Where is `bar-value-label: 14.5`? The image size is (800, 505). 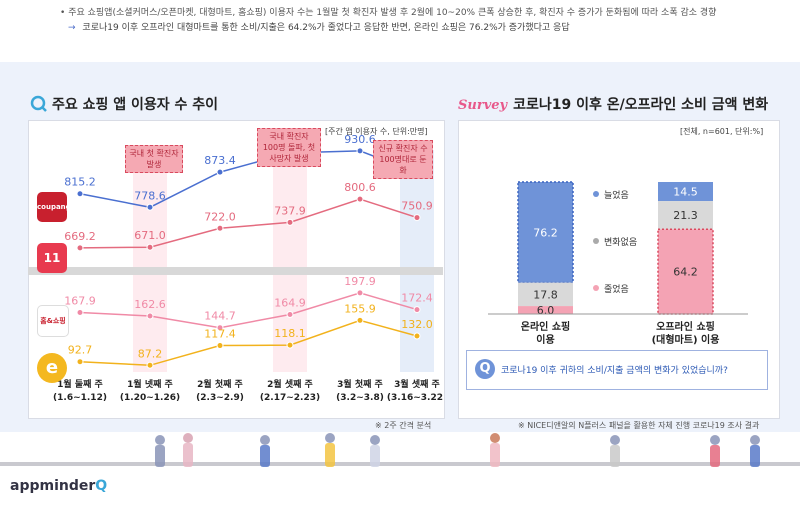 bar-value-label: 14.5 is located at coordinates (685, 192).